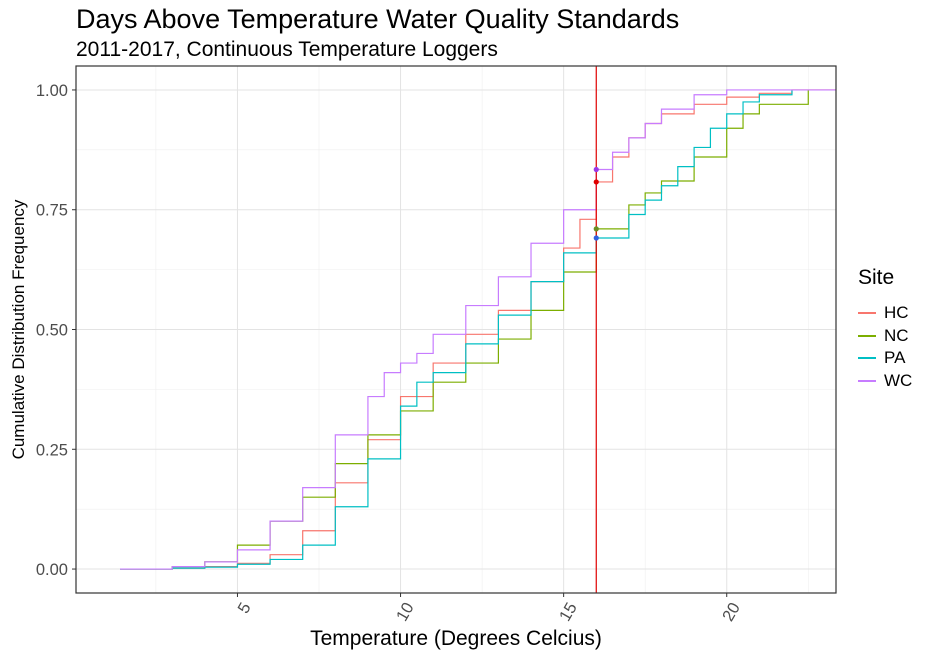  What do you see at coordinates (731, 612) in the screenshot?
I see `x-tick-label: 20` at bounding box center [731, 612].